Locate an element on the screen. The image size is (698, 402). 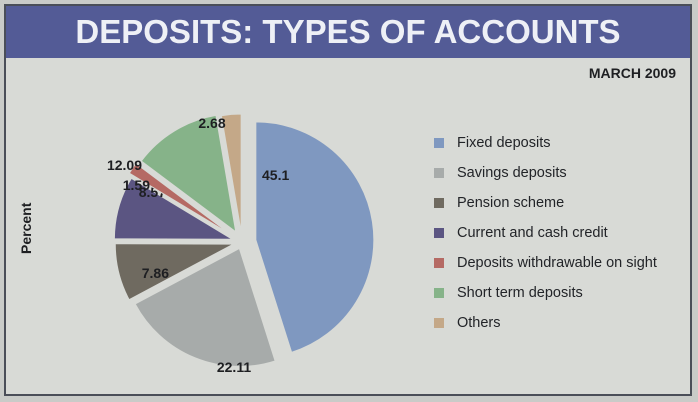
pie-slice-short-term-deposits is located at coordinates (188, 173).